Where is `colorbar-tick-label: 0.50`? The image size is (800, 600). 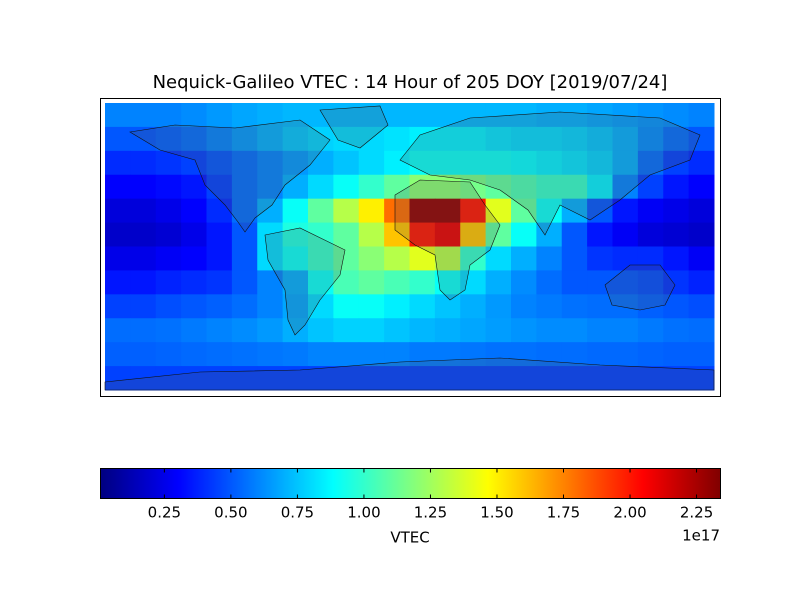
colorbar-tick-label: 0.50 is located at coordinates (230, 513).